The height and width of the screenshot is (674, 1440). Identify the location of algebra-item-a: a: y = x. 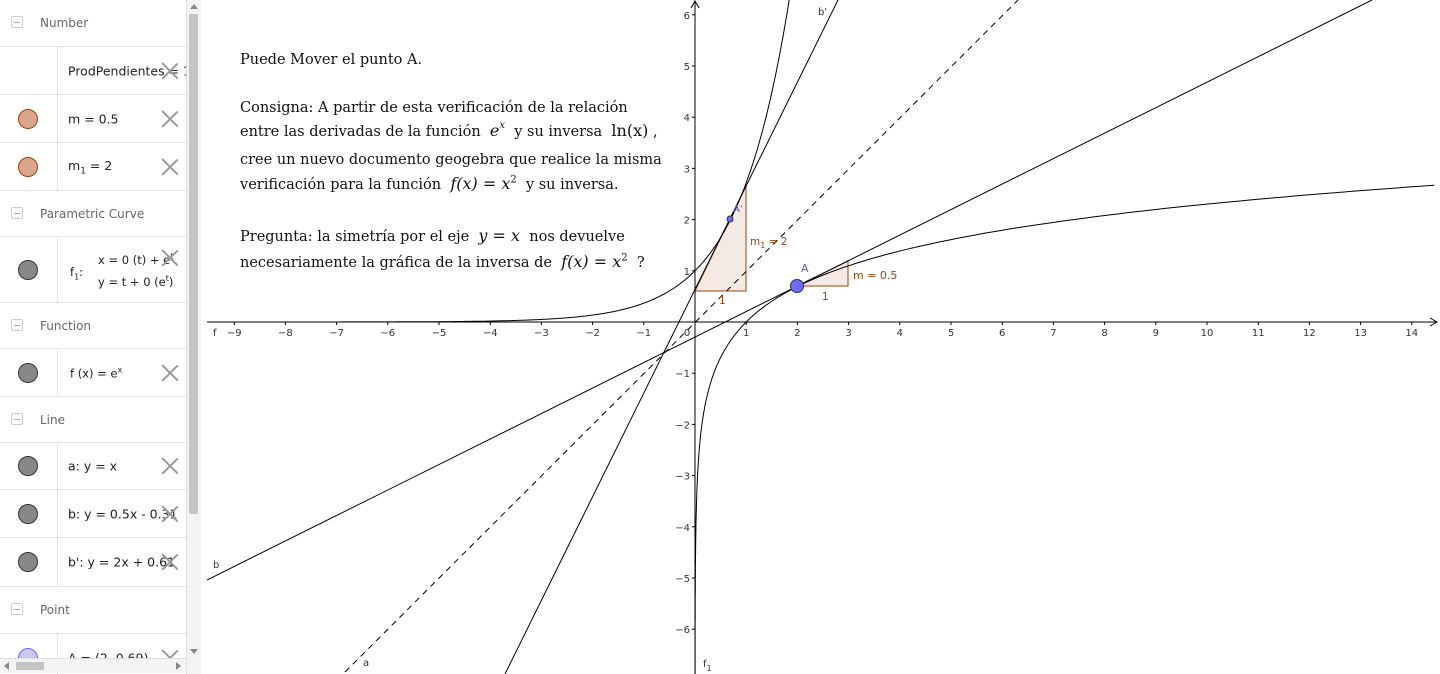
(93, 466).